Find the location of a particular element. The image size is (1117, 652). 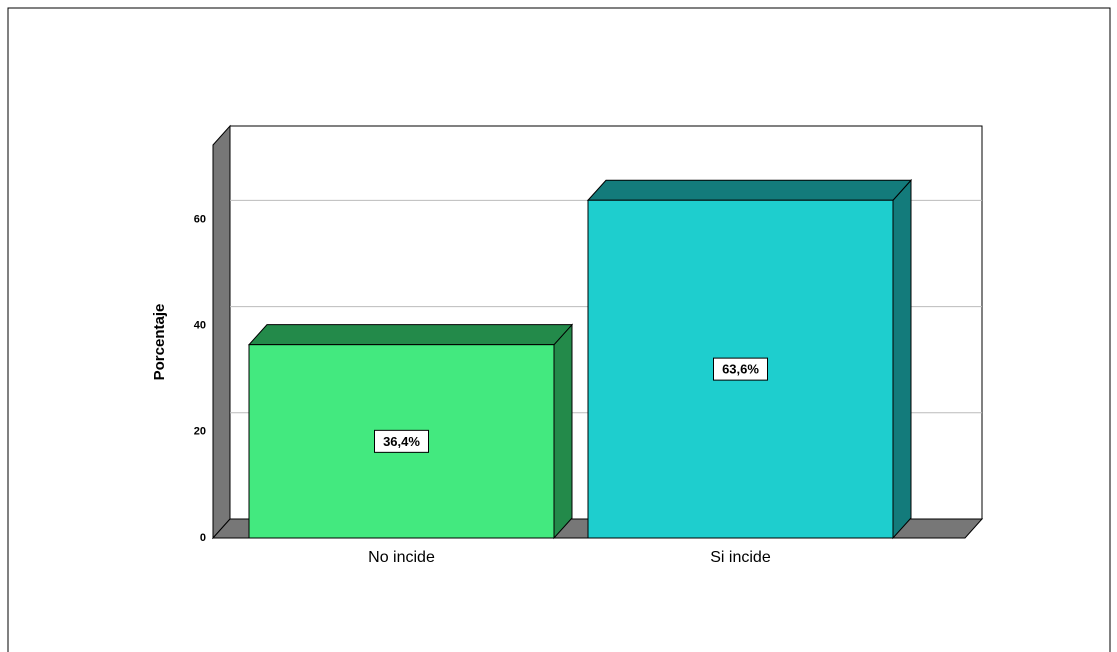

left-wall is located at coordinates (221, 332).